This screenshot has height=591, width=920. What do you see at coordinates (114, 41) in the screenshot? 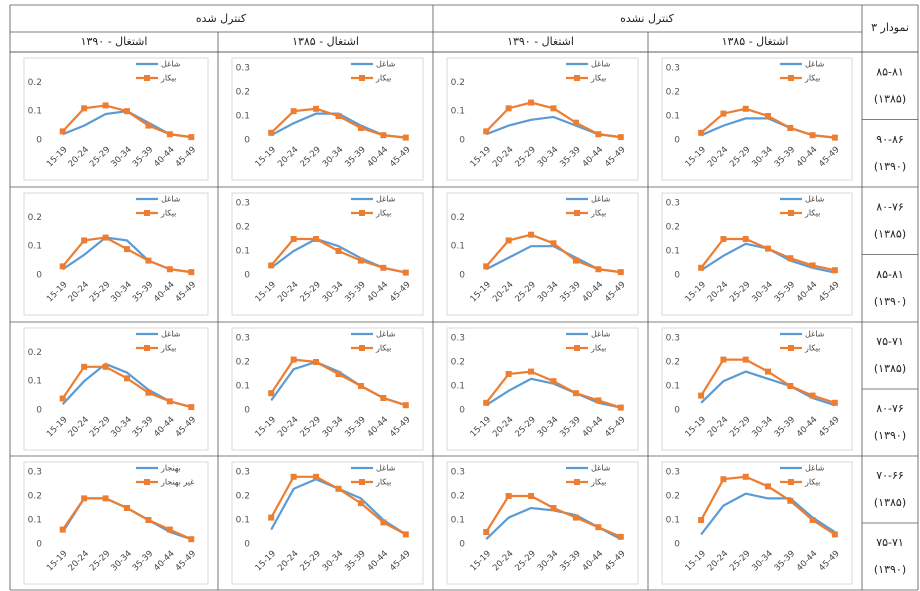
I see `column-header: اشتغال - ۱۳۹۰` at bounding box center [114, 41].